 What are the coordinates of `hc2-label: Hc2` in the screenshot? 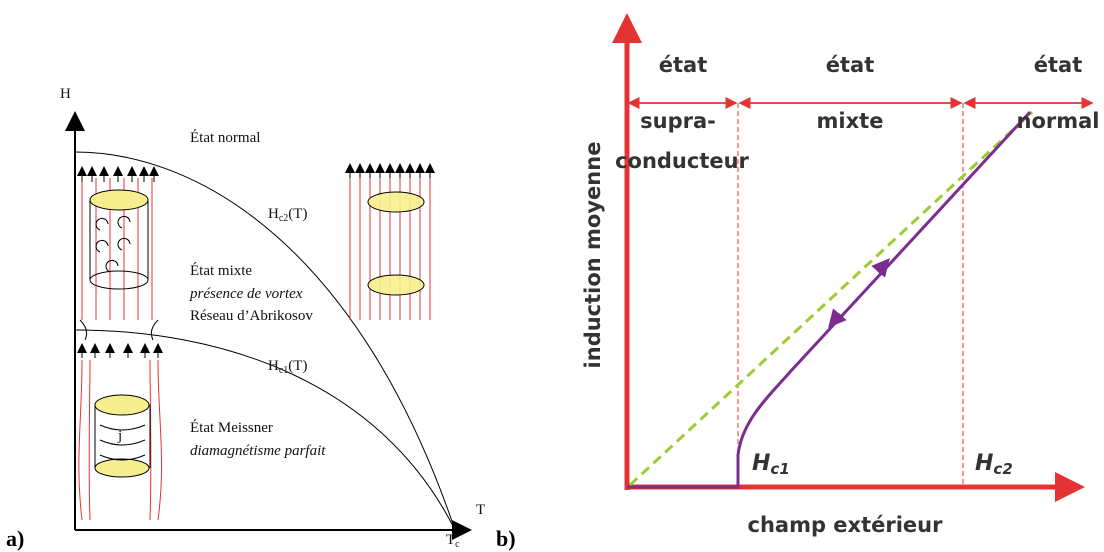 It's located at (994, 464).